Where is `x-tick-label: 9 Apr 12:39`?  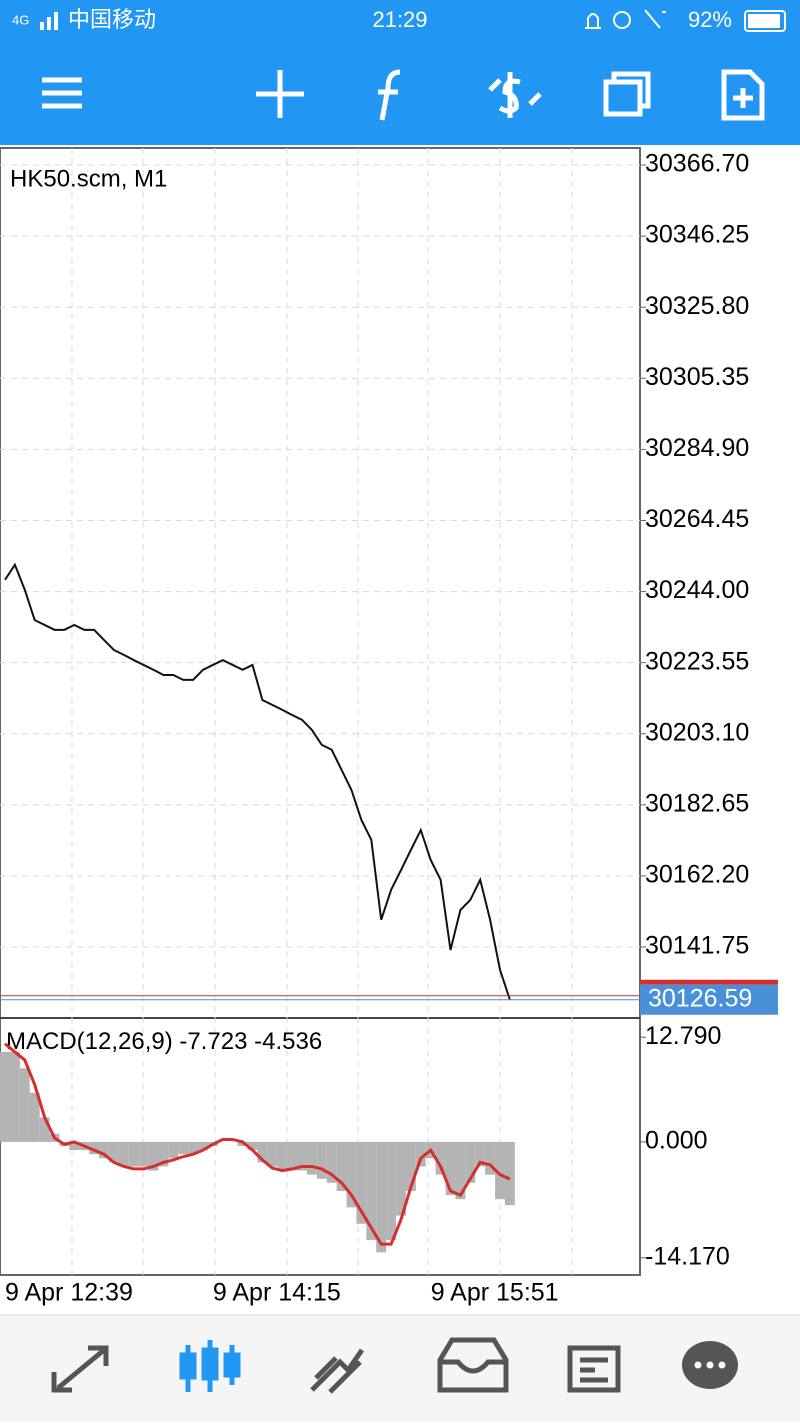
x-tick-label: 9 Apr 12:39 is located at coordinates (69, 1293).